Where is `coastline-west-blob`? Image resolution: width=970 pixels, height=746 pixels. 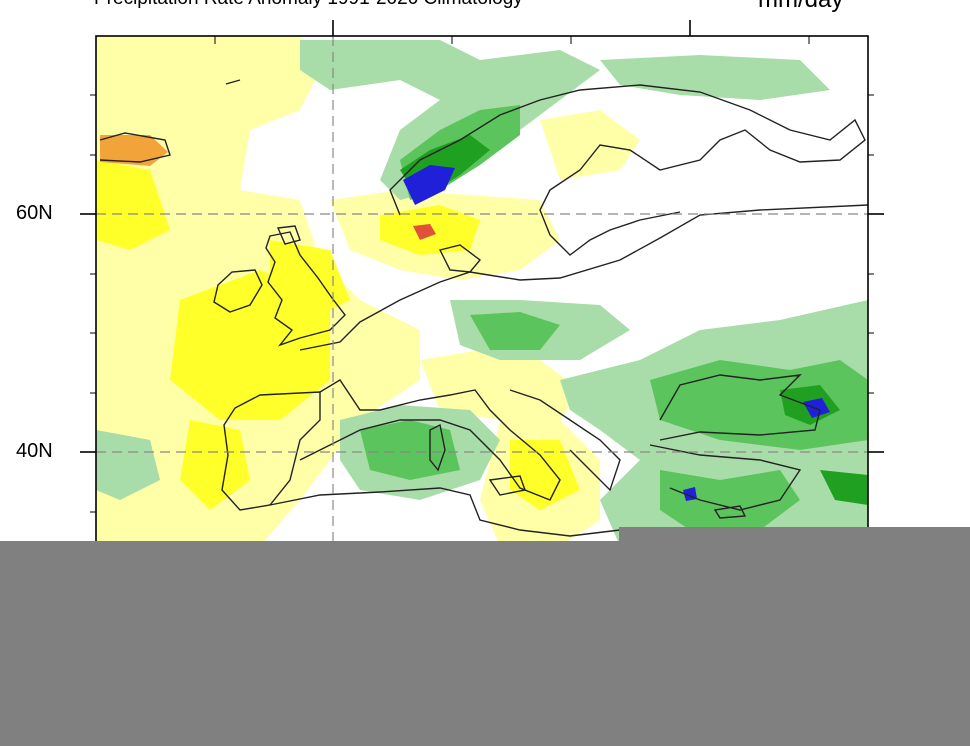
coastline-west-blob is located at coordinates (135, 147).